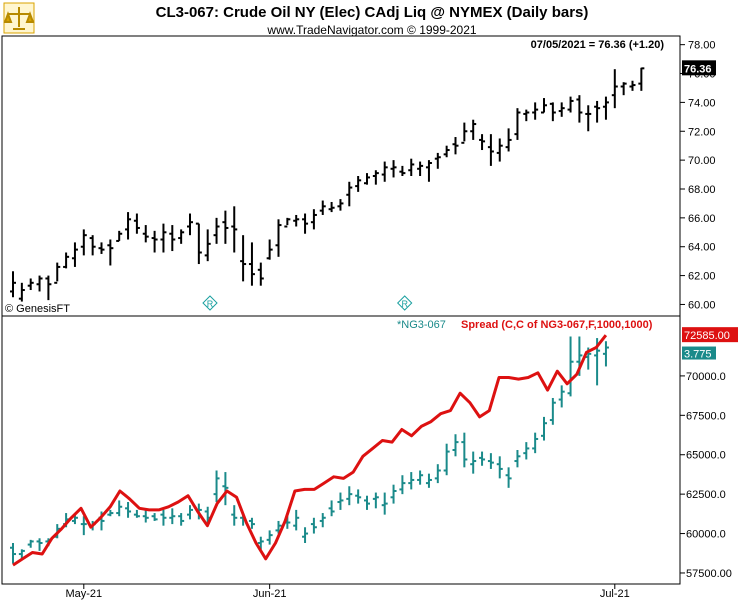  Describe the element at coordinates (706, 377) in the screenshot. I see `spread-tick-label: 70000.0` at that location.